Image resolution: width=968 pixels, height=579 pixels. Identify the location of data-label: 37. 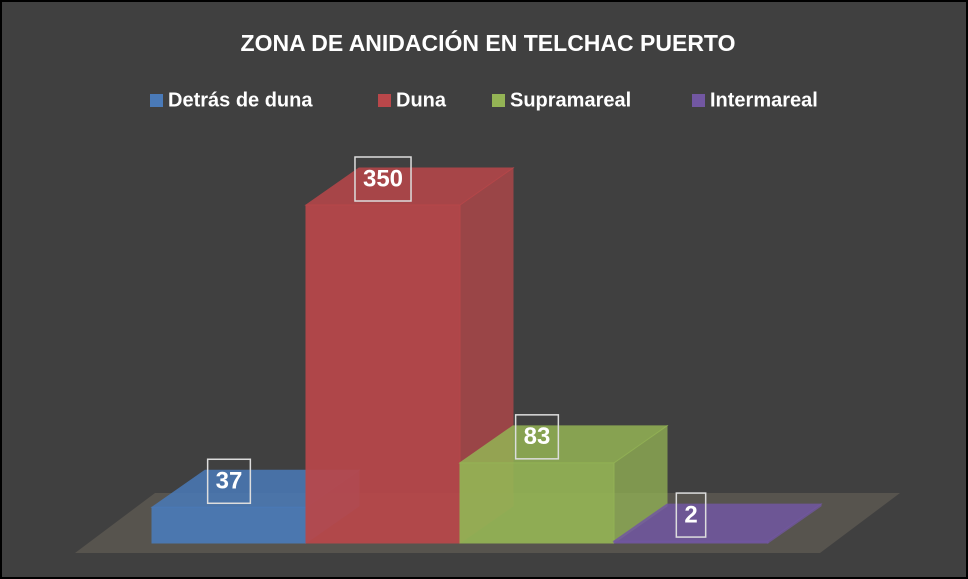
(229, 481).